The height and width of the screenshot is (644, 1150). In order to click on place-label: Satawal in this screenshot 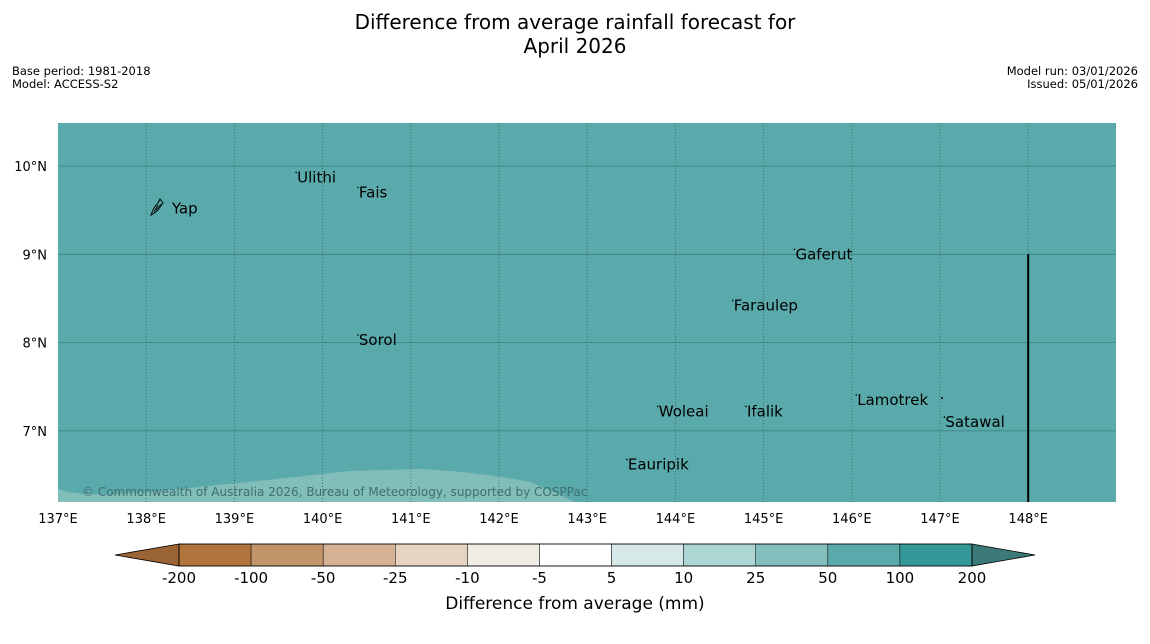, I will do `click(974, 422)`.